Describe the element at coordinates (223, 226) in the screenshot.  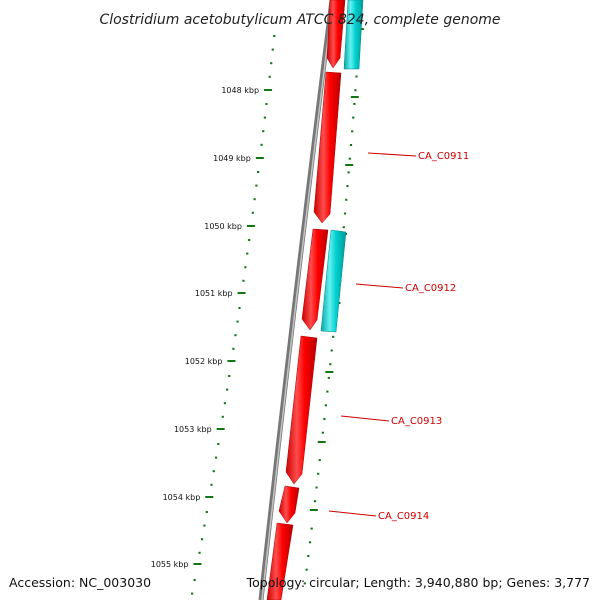
I see `tick-label: 1050 kbp` at that location.